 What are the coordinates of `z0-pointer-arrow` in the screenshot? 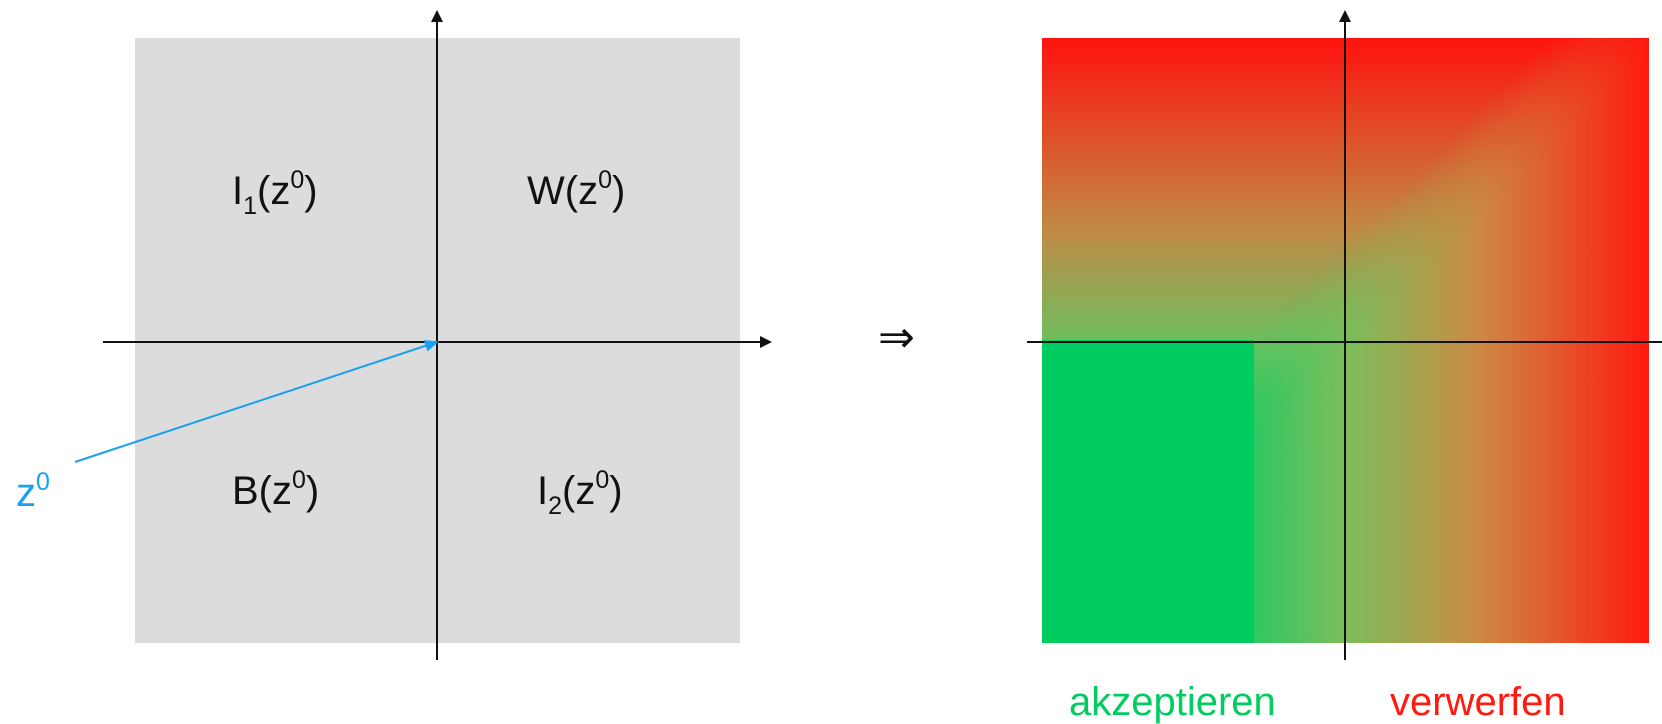 It's located at (256, 401).